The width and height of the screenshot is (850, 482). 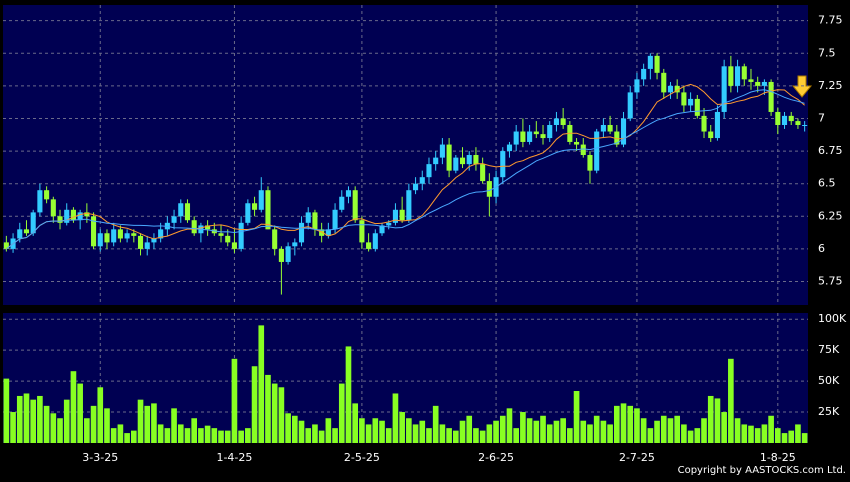 I want to click on y-tick-label: 6.25, so click(x=830, y=215).